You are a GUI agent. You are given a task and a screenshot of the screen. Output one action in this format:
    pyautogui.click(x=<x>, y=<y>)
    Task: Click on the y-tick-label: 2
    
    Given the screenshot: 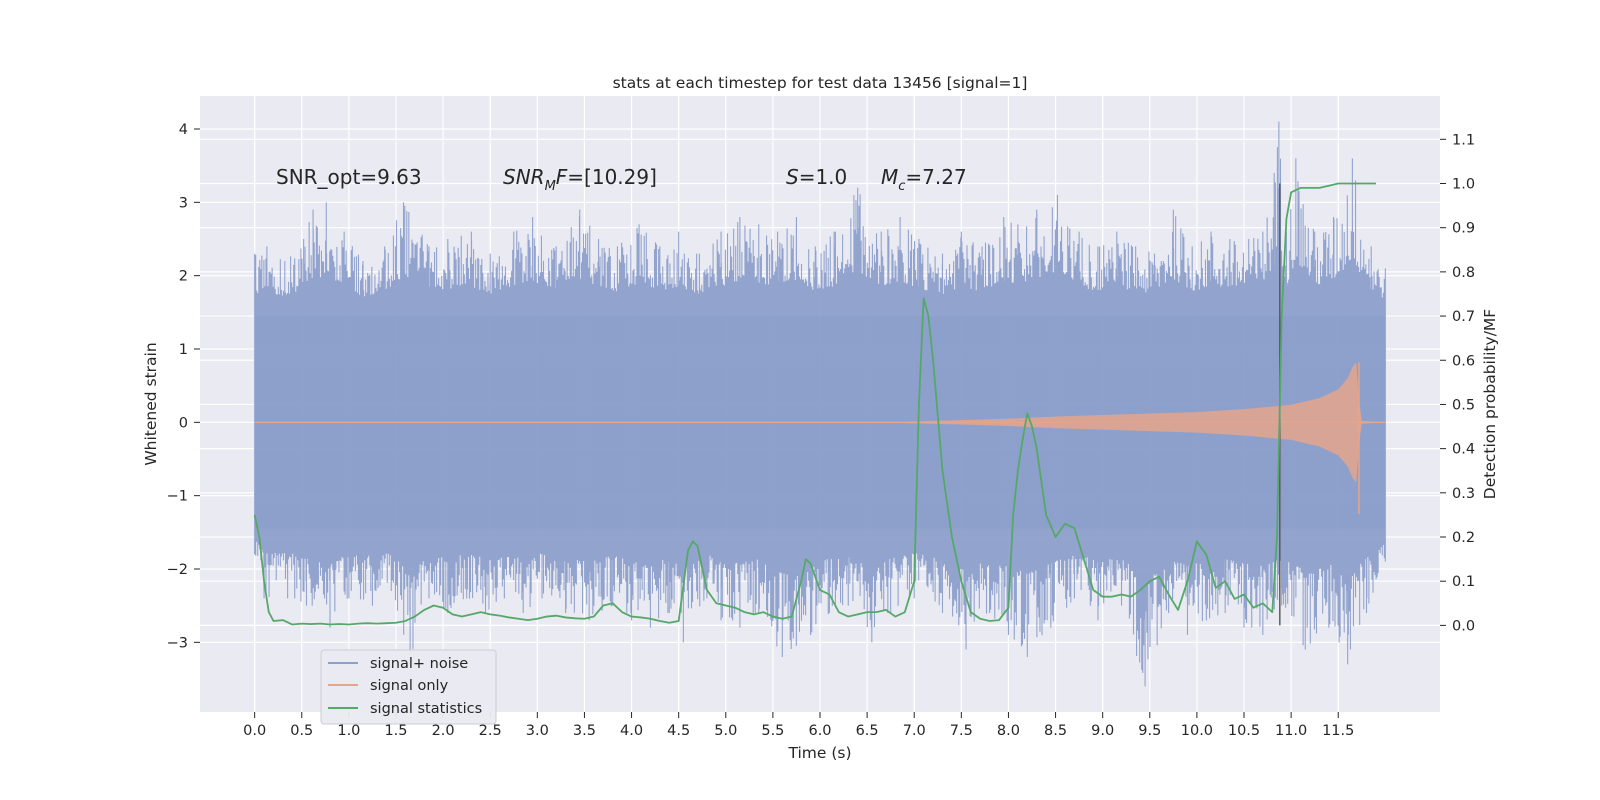 What is the action you would take?
    pyautogui.click(x=183, y=277)
    